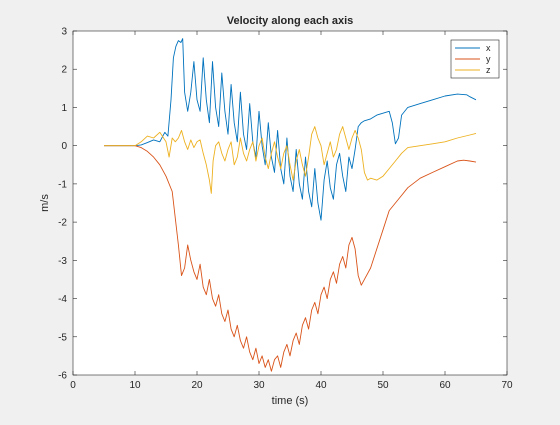  I want to click on y-tick-label--2: -2, so click(62, 223).